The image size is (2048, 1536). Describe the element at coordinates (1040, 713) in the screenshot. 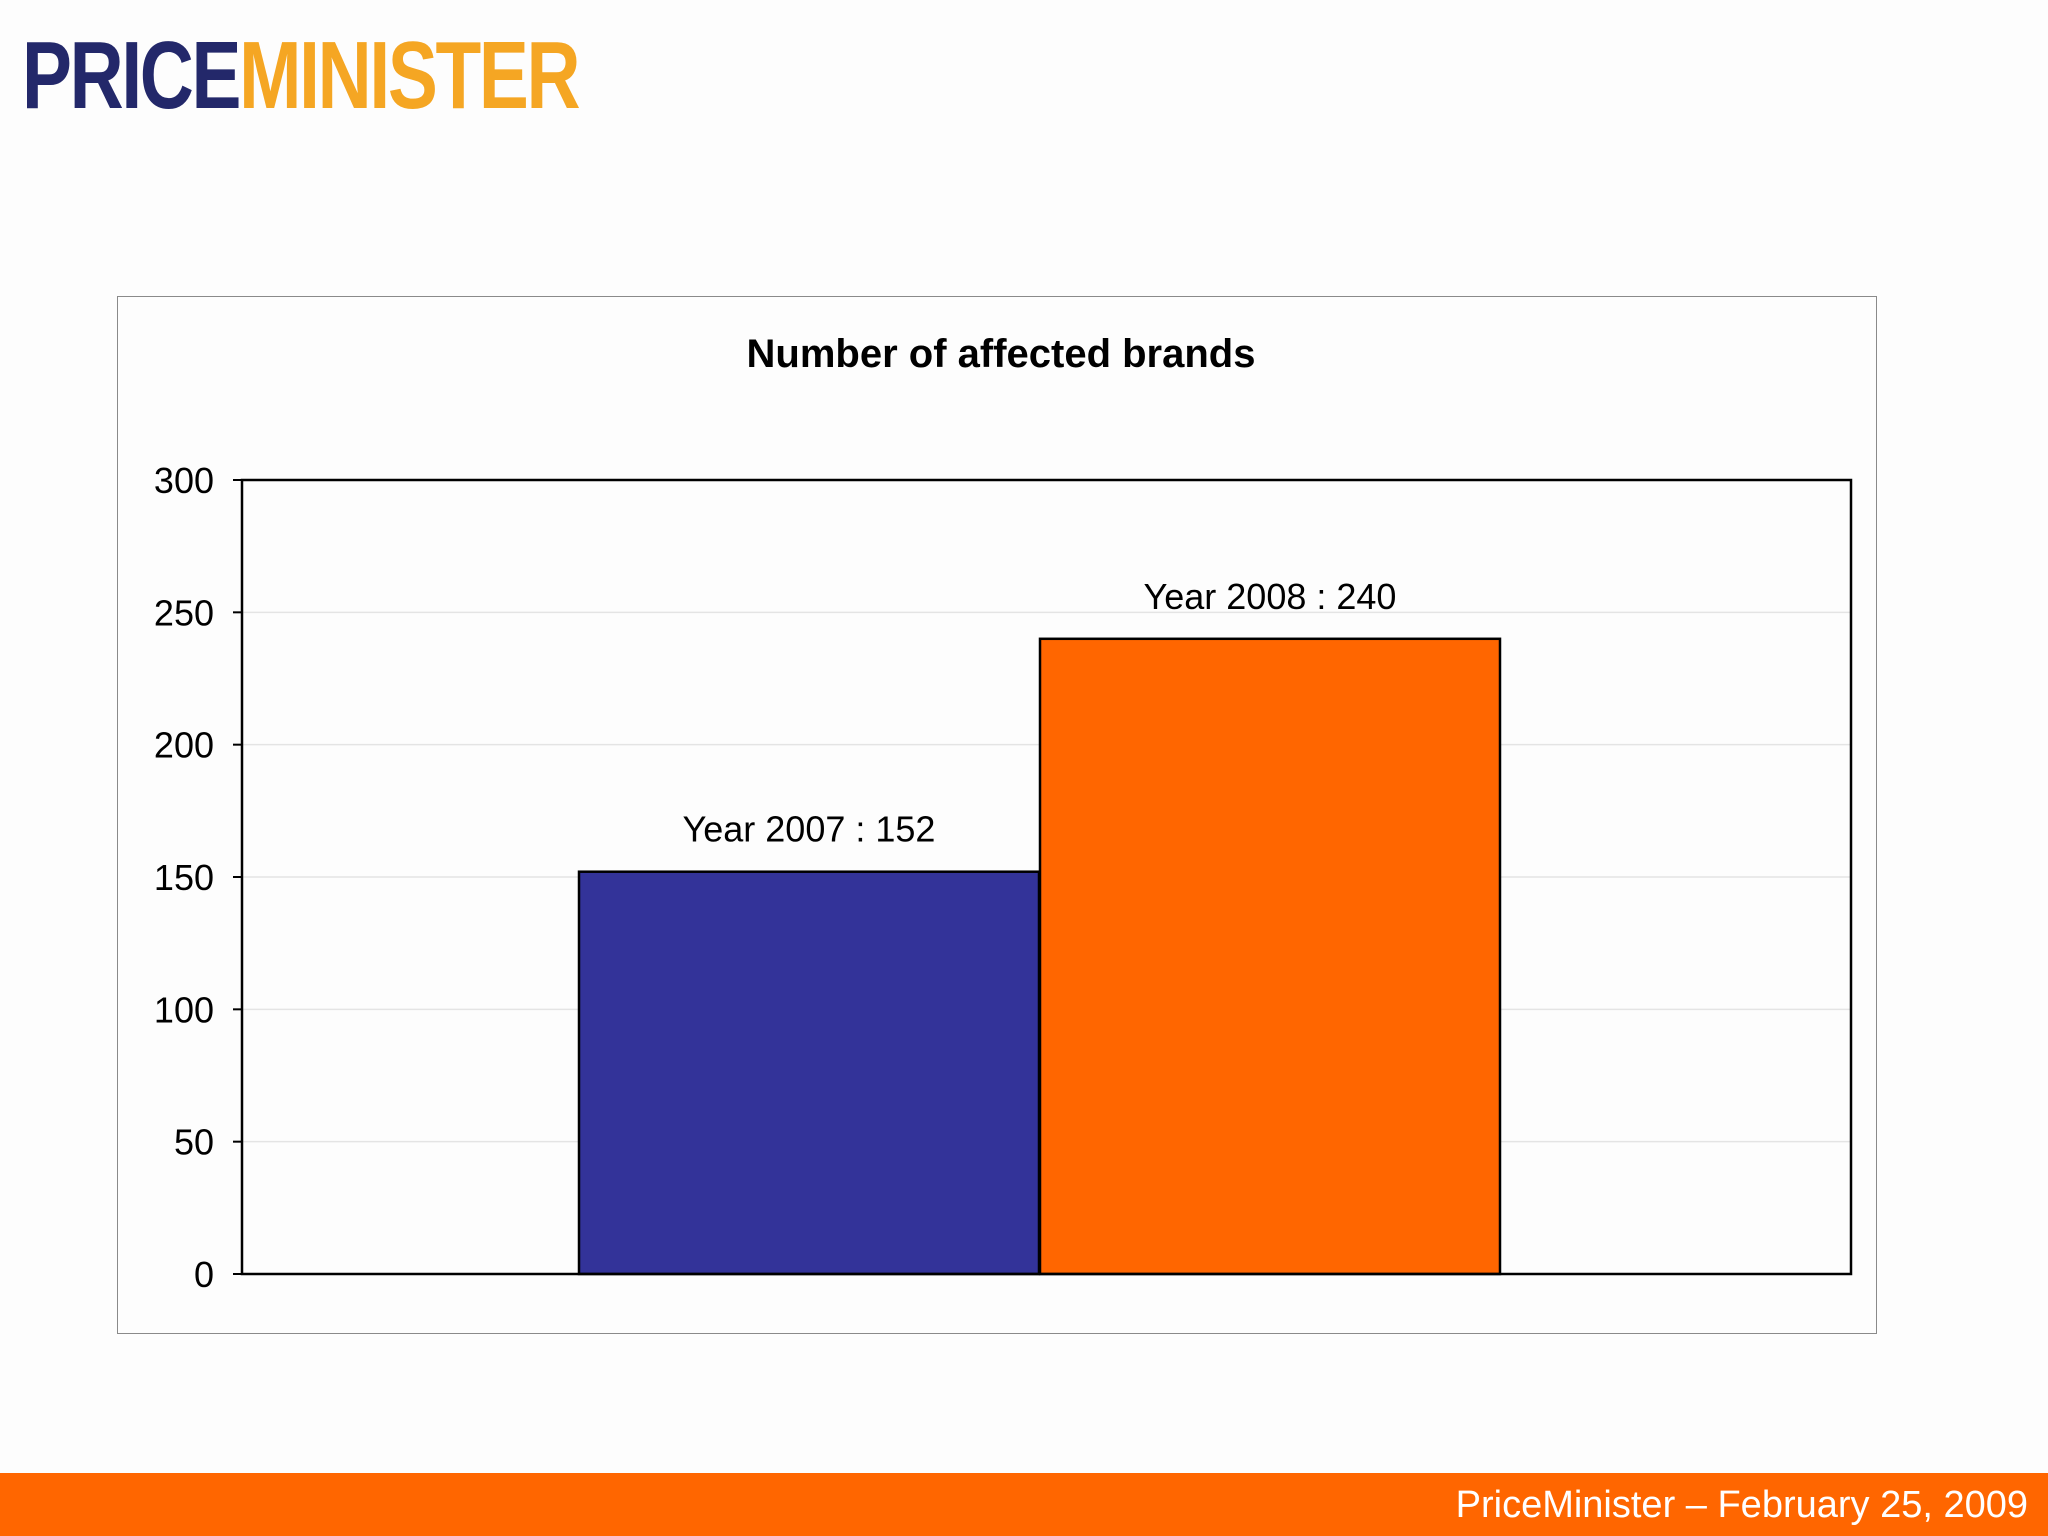

I see `data-labels: Year 2007 : 152 Year 2008 : 240` at that location.